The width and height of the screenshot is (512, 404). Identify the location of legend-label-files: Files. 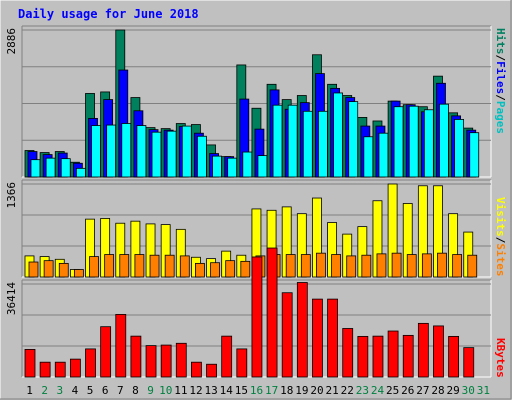
(500, 77).